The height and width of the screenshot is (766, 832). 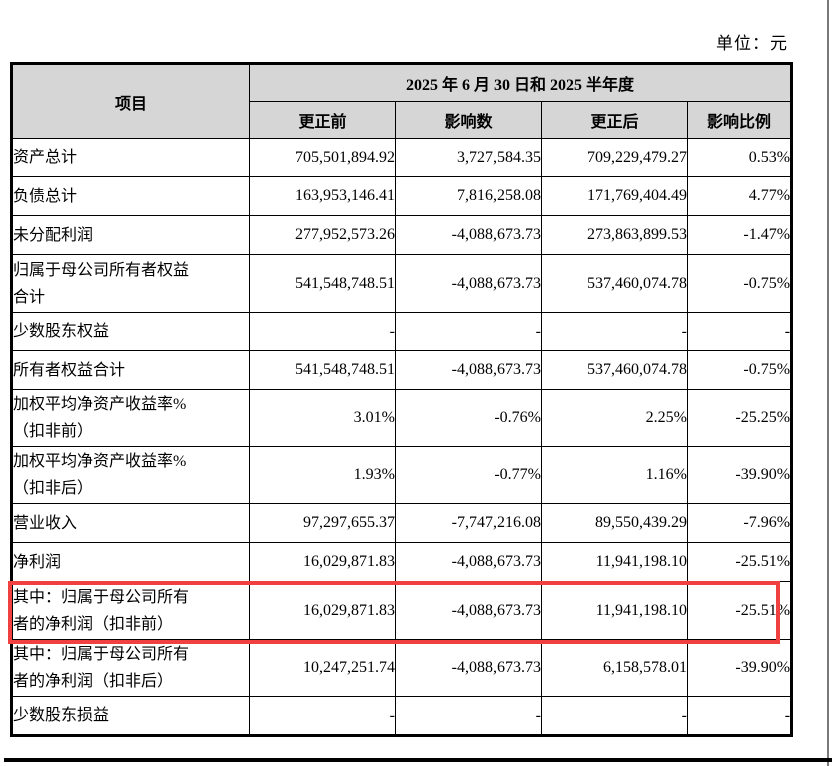 I want to click on cell-before: 163,953,146.41, so click(x=322, y=196).